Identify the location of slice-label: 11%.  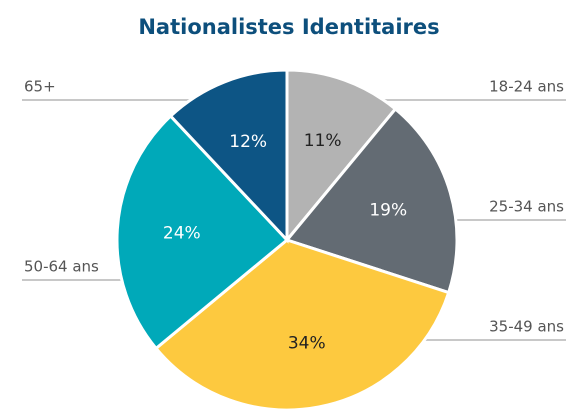
(323, 141).